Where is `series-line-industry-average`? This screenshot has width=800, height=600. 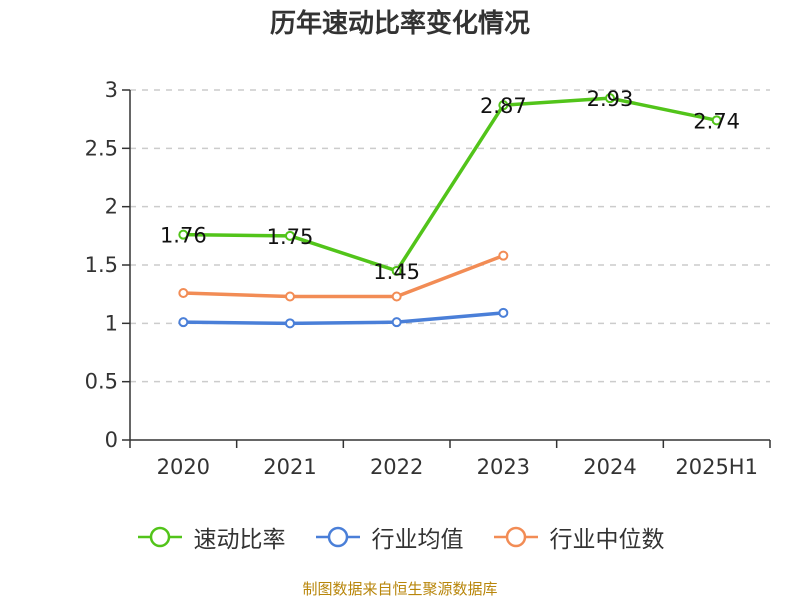
series-line-industry-average is located at coordinates (343, 318).